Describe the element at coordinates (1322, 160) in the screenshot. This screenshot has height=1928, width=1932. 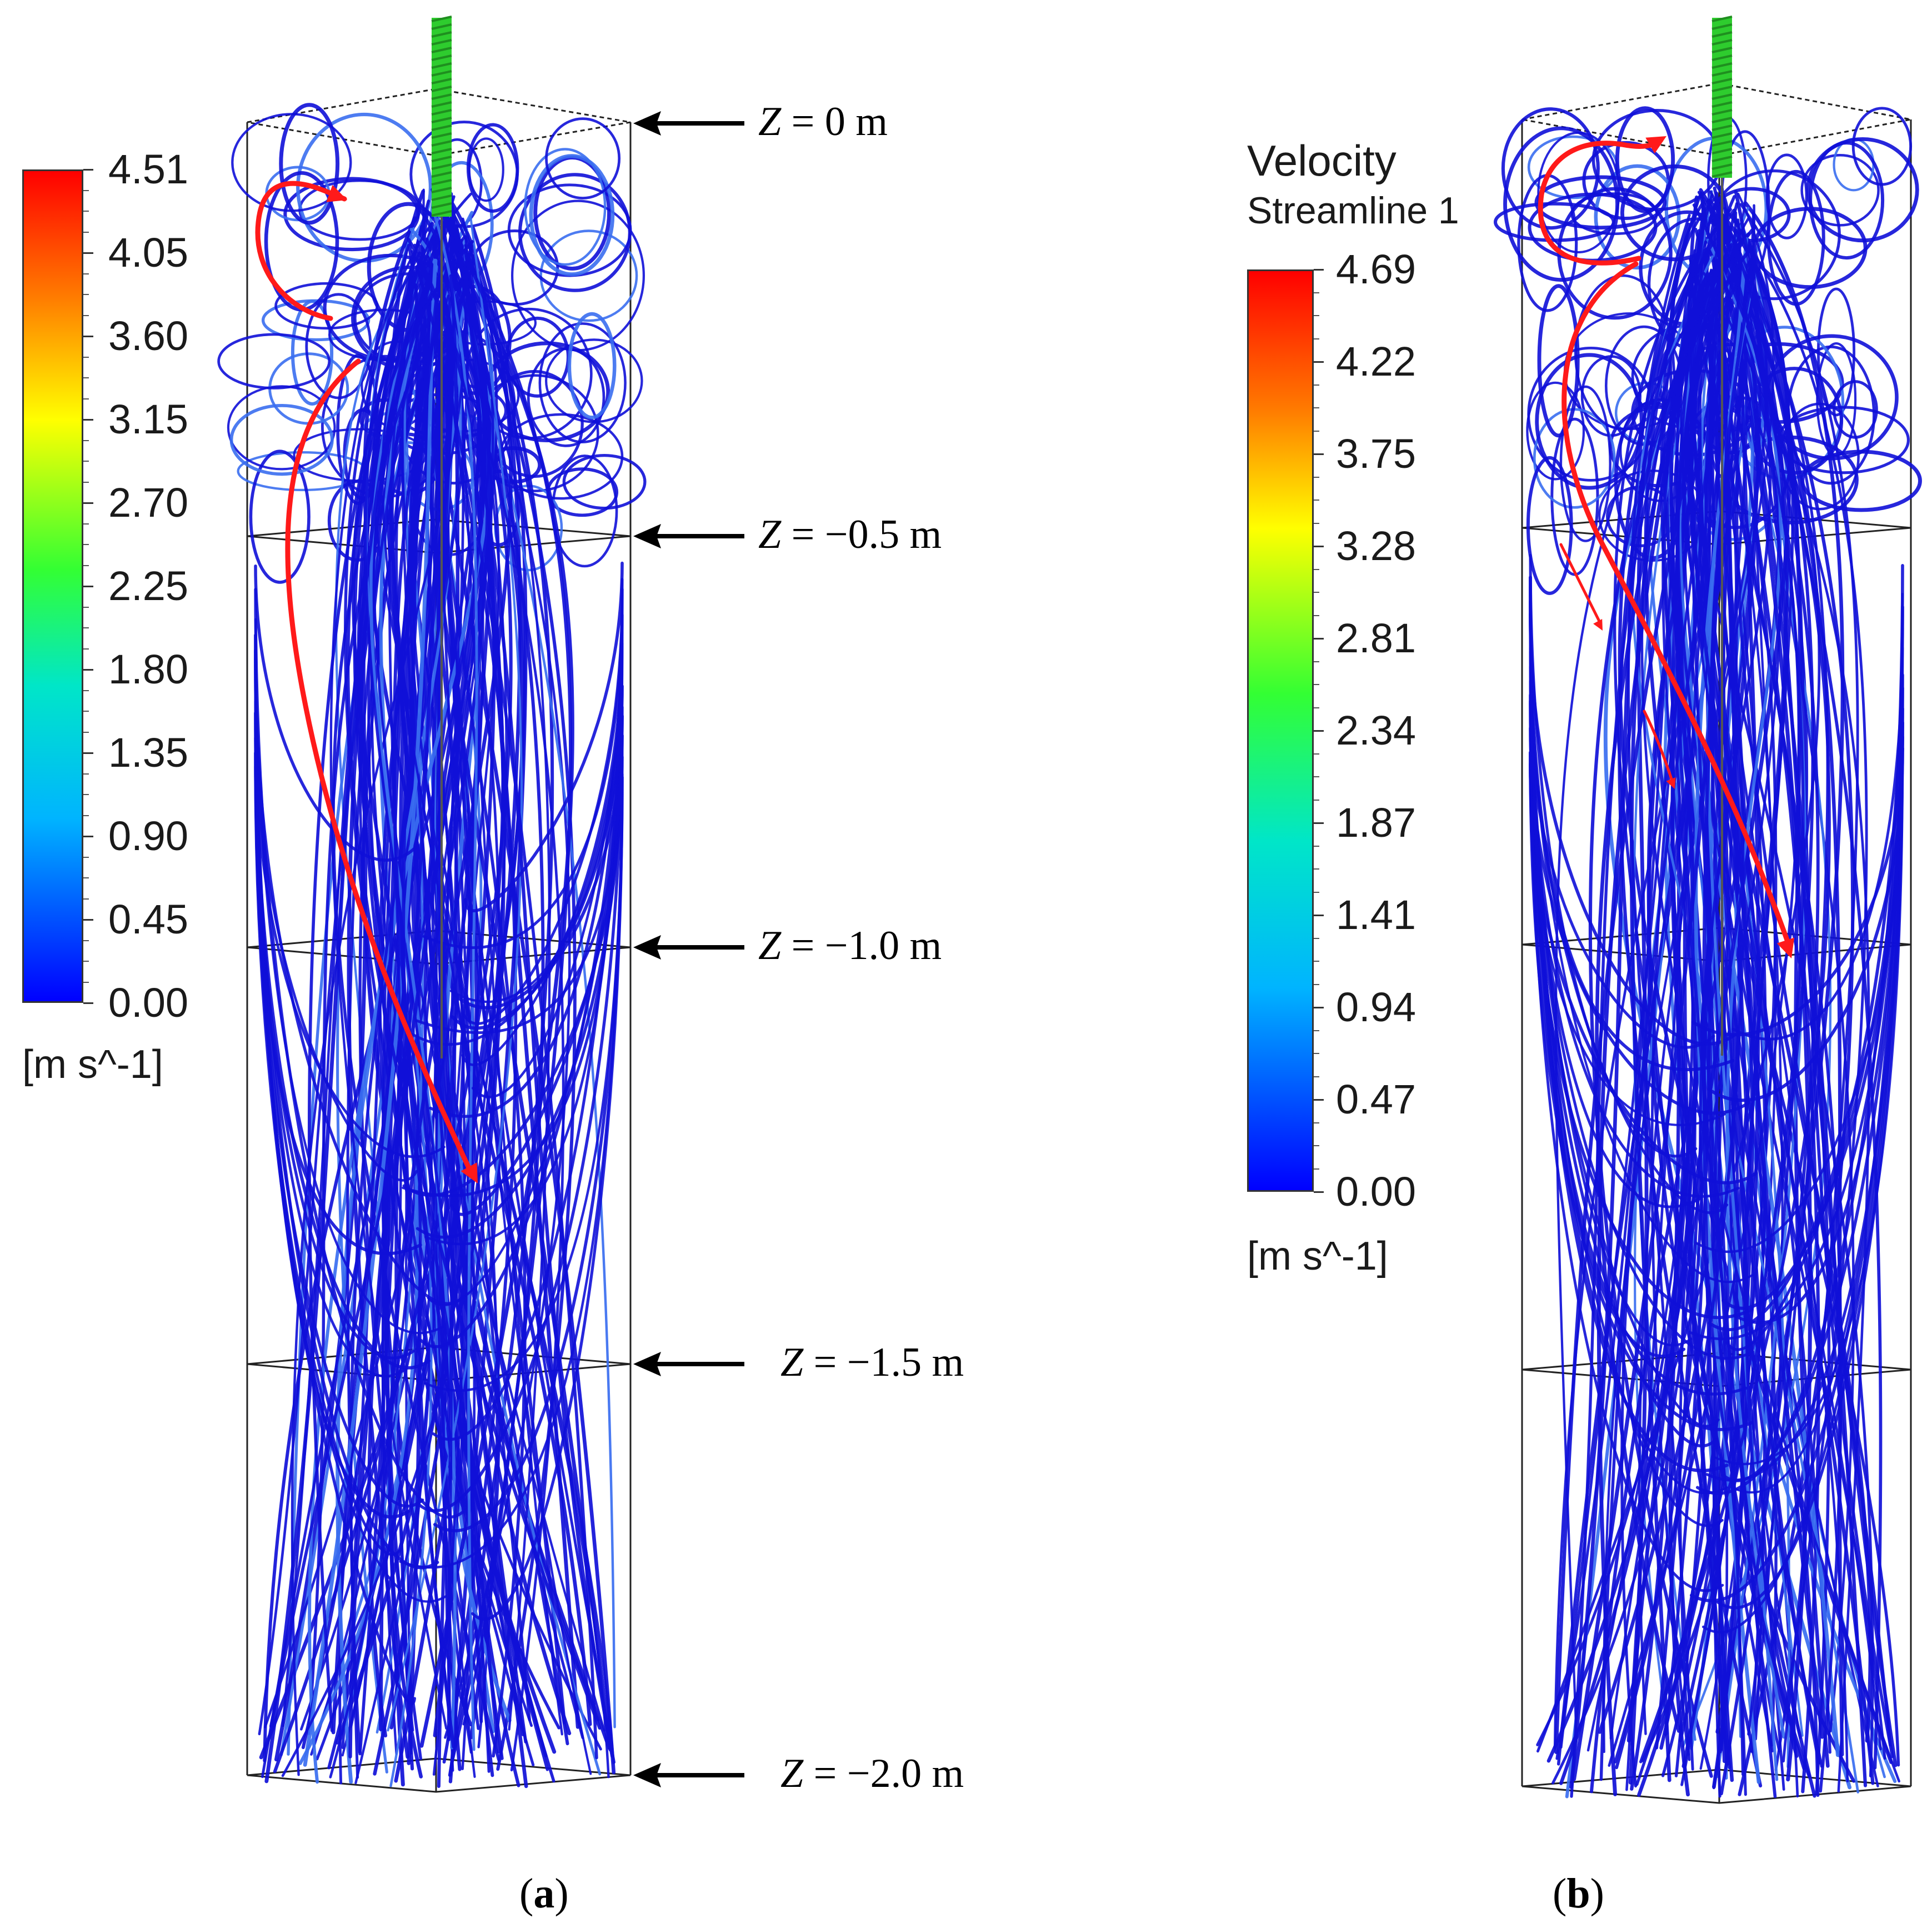
I see `legend-title-b: Velocity` at that location.